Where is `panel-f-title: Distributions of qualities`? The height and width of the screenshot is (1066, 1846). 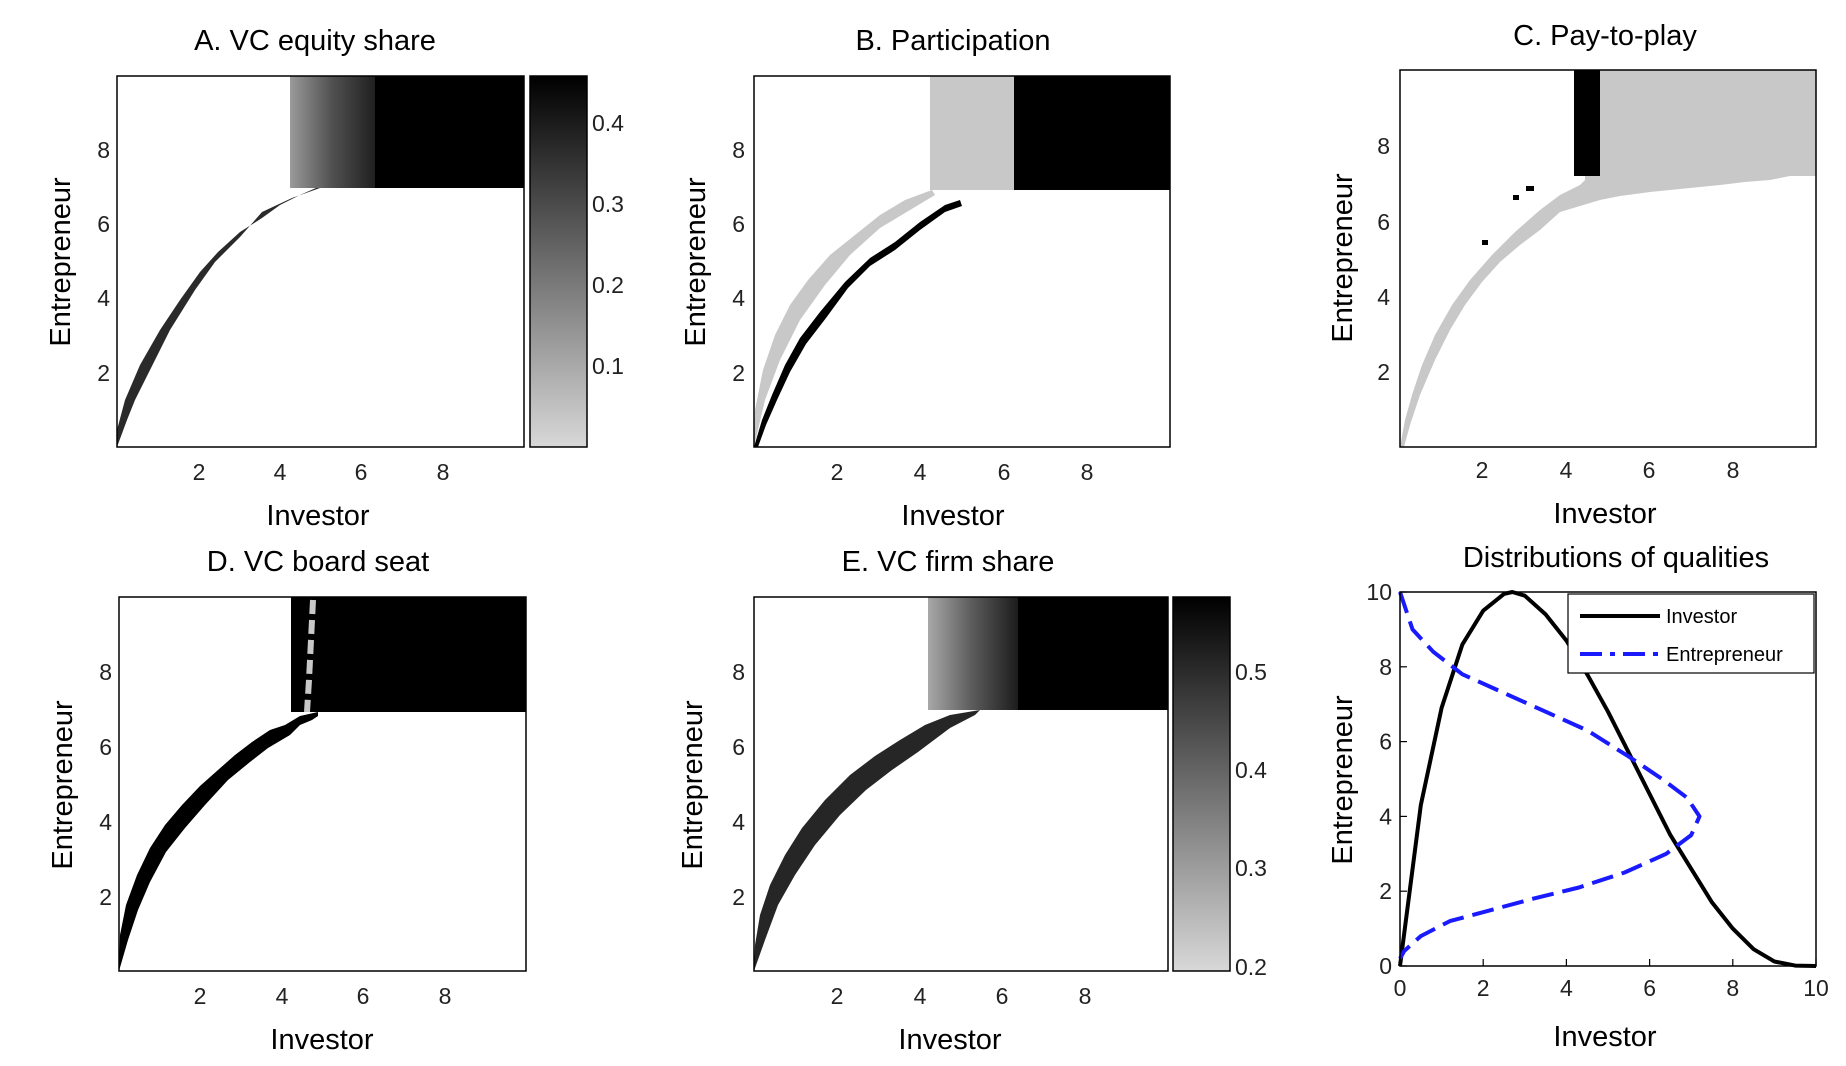
panel-f-title: Distributions of qualities is located at coordinates (1616, 558).